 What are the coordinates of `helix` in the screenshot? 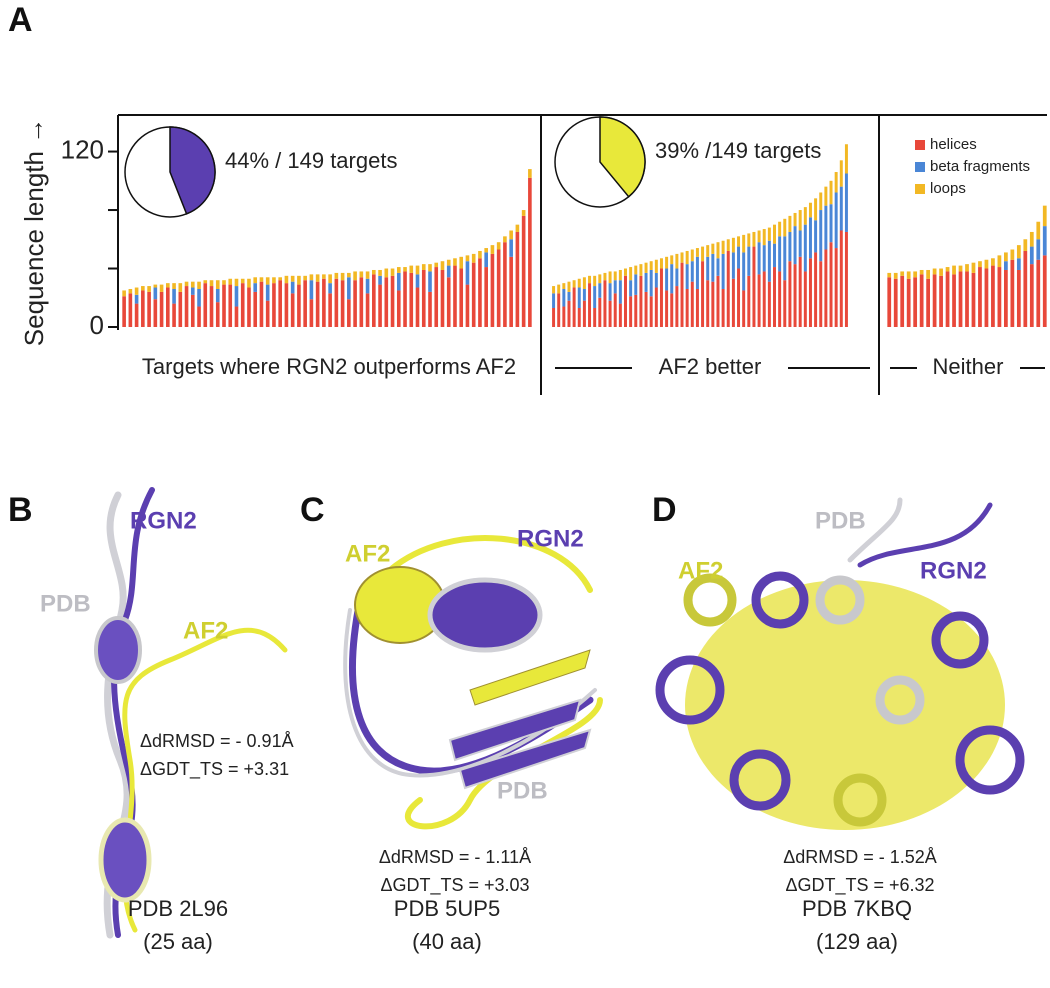 It's located at (690, 690).